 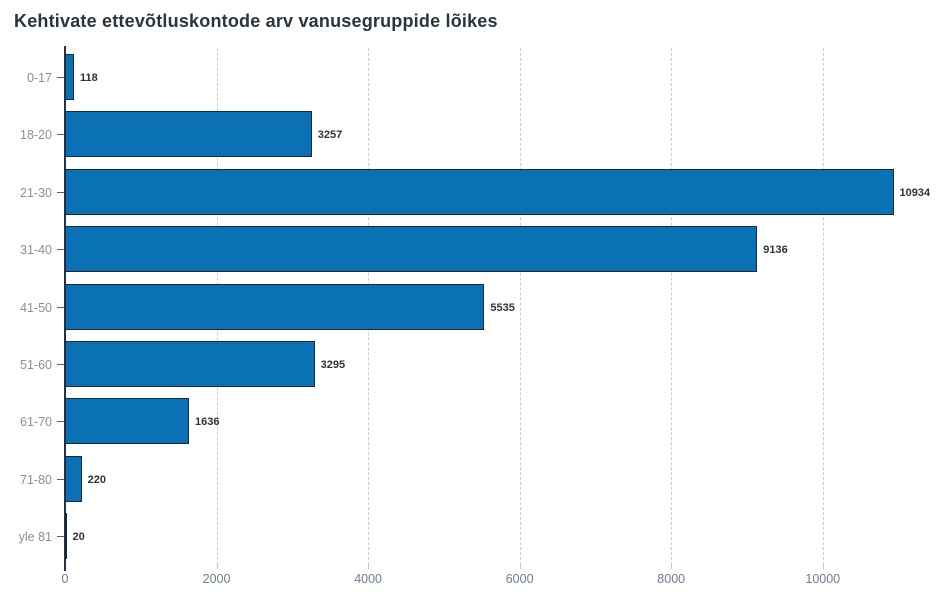 I want to click on category-label: 0-17, so click(x=39, y=77).